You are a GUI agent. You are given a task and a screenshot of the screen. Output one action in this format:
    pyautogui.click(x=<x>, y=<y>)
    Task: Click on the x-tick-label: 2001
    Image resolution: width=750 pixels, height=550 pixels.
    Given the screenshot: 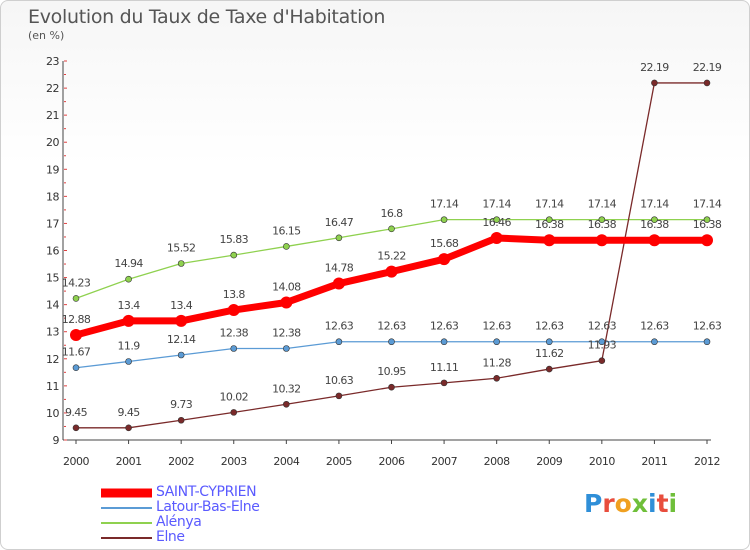 What is the action you would take?
    pyautogui.click(x=129, y=461)
    